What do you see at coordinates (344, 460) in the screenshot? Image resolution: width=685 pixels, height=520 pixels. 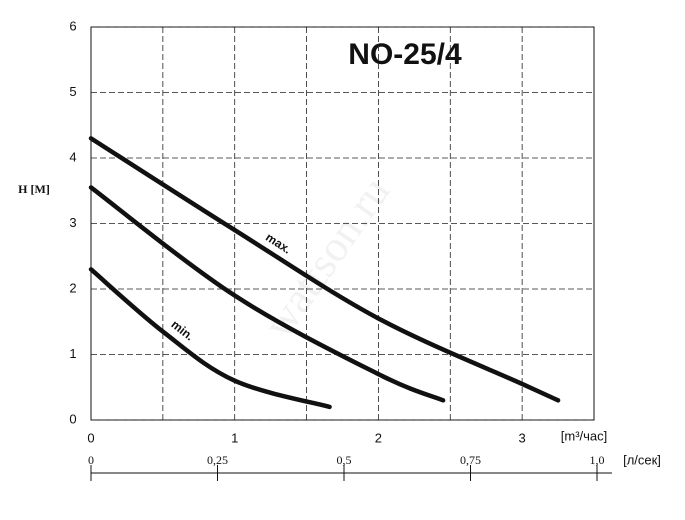 I see `x2-tick-label: 0,5` at bounding box center [344, 460].